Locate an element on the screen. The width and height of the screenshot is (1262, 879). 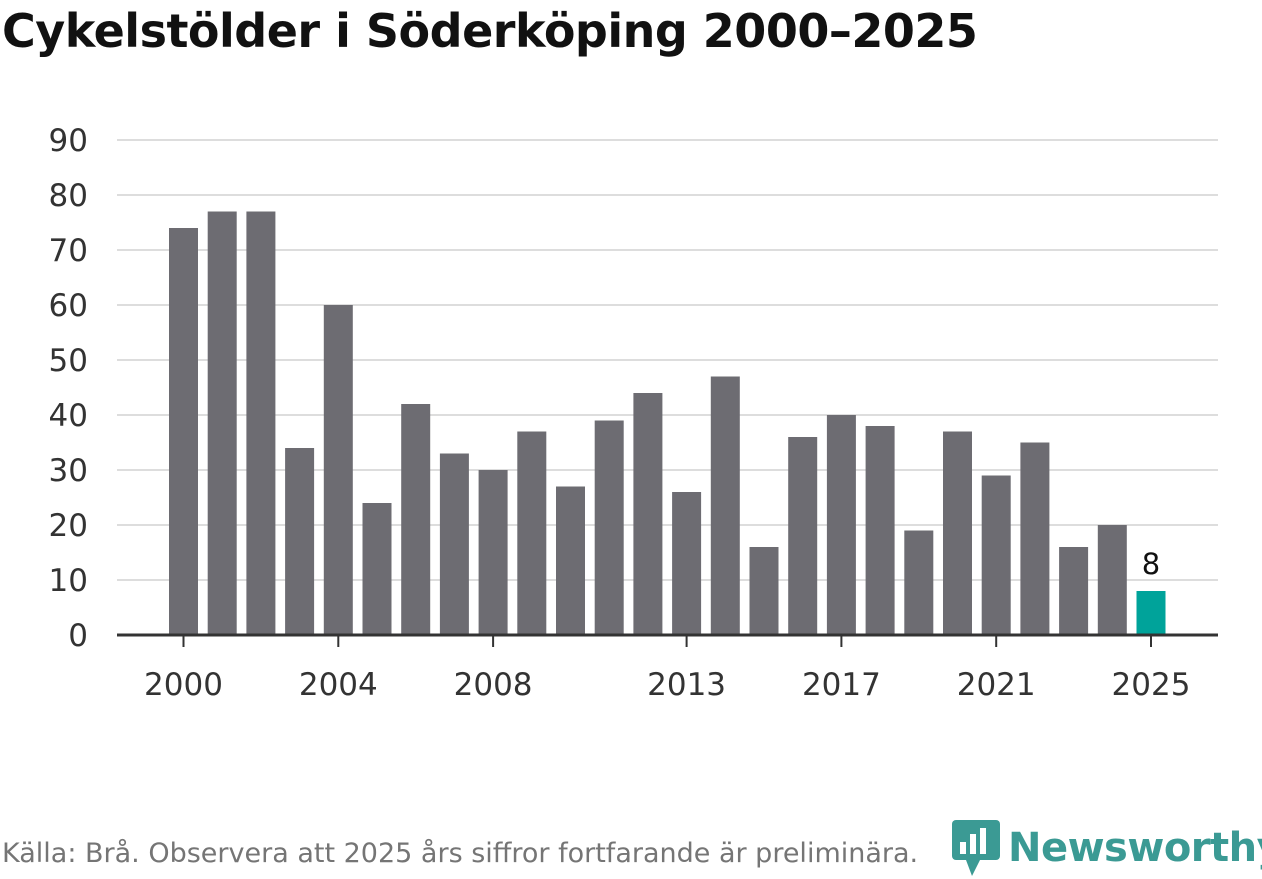
y-tick-label: 20 is located at coordinates (68, 526).